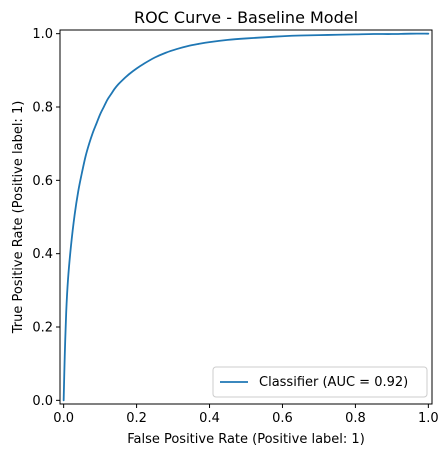 The image size is (448, 455). I want to click on y-tick-label: 0.8, so click(42, 108).